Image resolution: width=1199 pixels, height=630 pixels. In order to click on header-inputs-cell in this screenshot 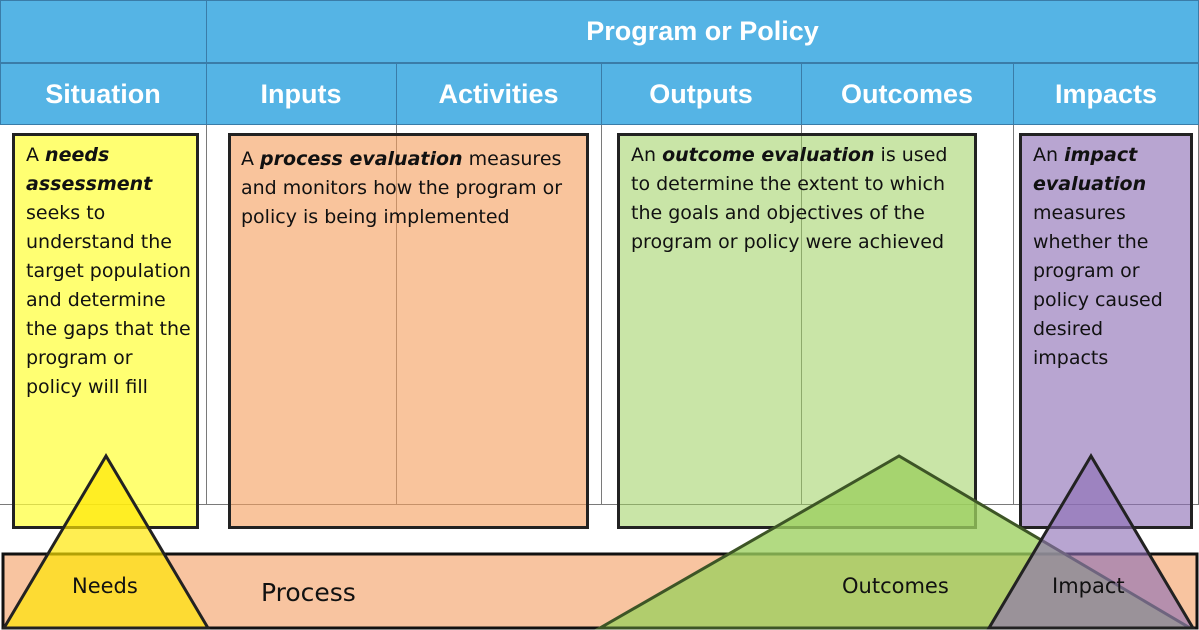, I will do `click(301, 94)`.